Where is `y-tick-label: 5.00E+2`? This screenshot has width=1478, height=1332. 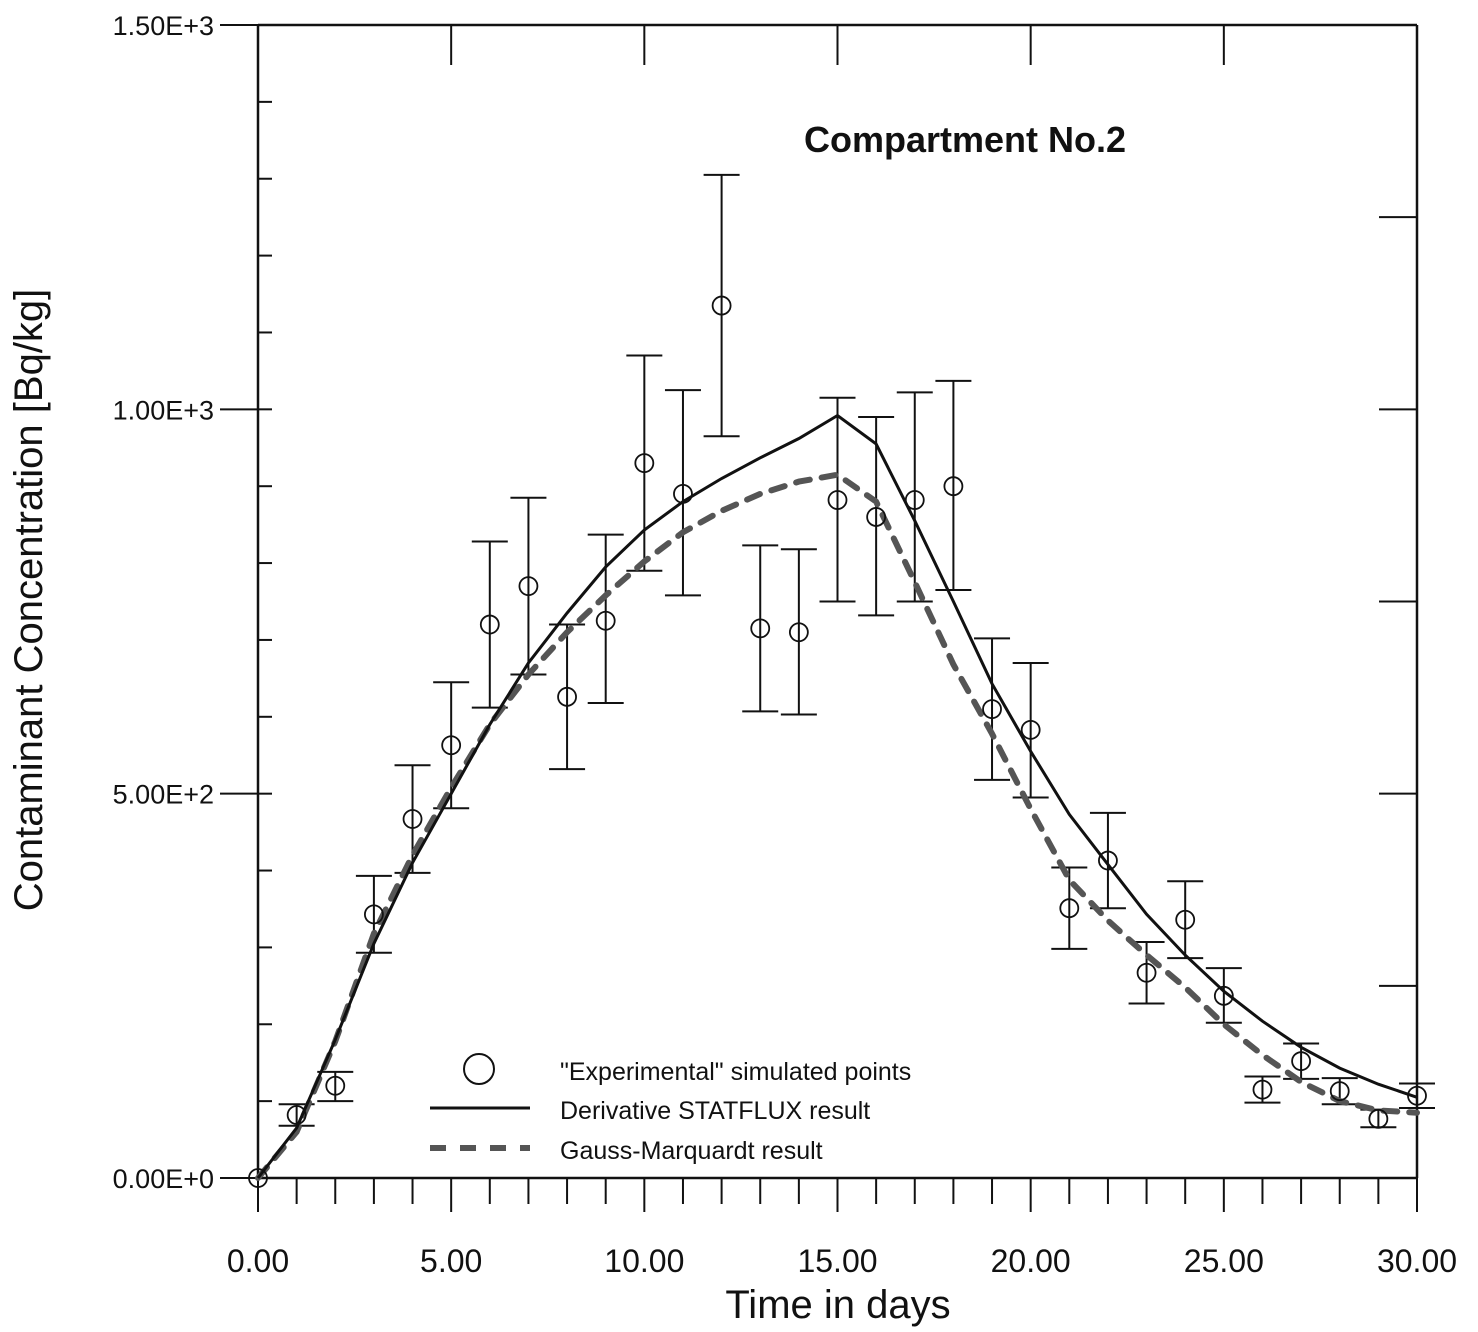 y-tick-label: 5.00E+2 is located at coordinates (163, 795).